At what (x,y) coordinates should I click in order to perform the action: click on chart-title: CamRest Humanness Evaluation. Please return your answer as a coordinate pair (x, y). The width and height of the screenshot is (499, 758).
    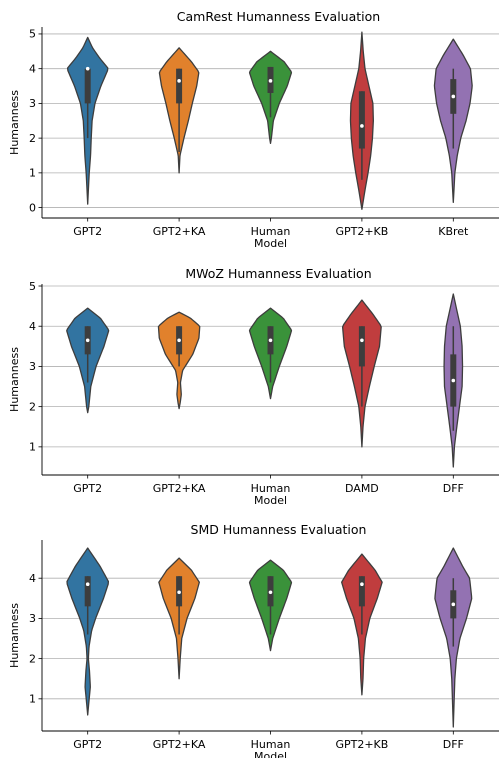
    Looking at the image, I should click on (278, 16).